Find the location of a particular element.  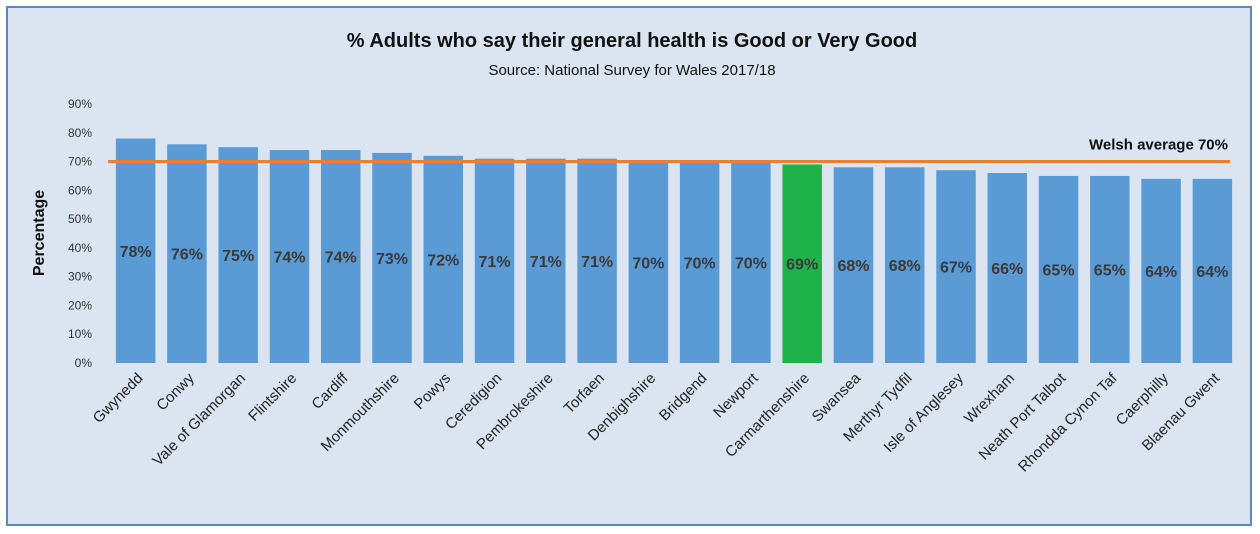

y-tick-label: 60% is located at coordinates (80, 190).